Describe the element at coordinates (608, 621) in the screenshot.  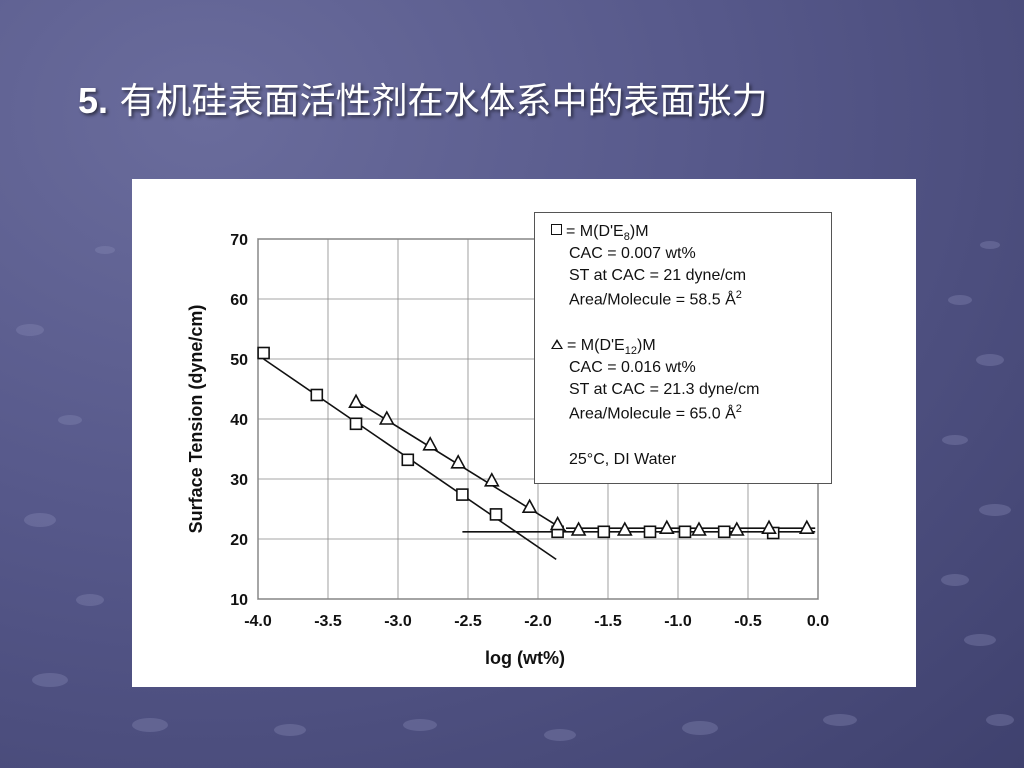
I see `x-tick-label: -1.5` at that location.